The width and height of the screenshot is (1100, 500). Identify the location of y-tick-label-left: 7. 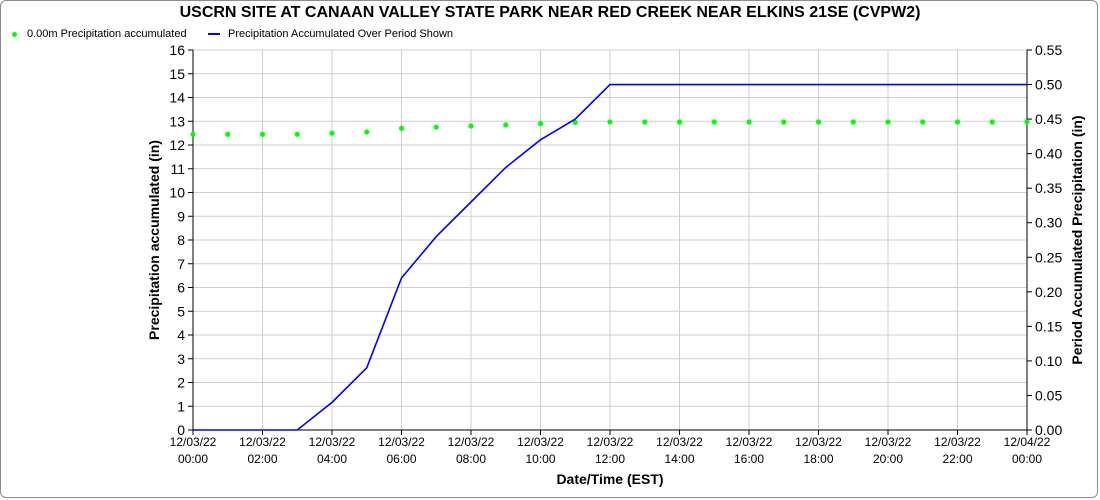
(181, 264).